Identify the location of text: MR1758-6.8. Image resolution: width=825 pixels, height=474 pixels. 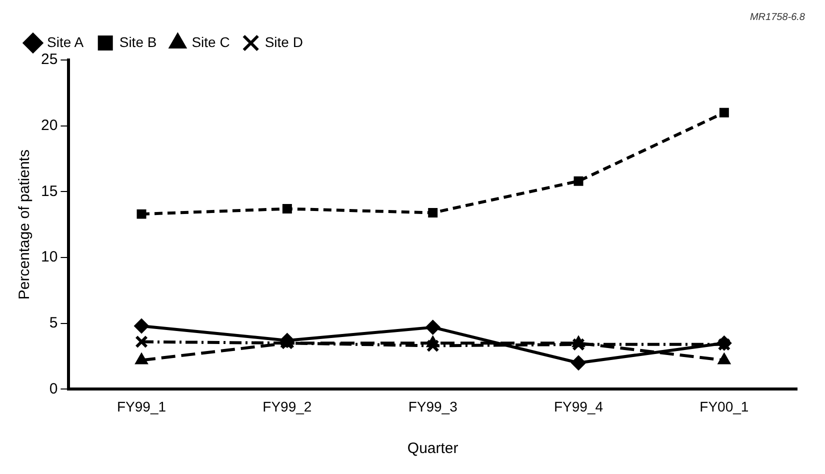
(778, 17).